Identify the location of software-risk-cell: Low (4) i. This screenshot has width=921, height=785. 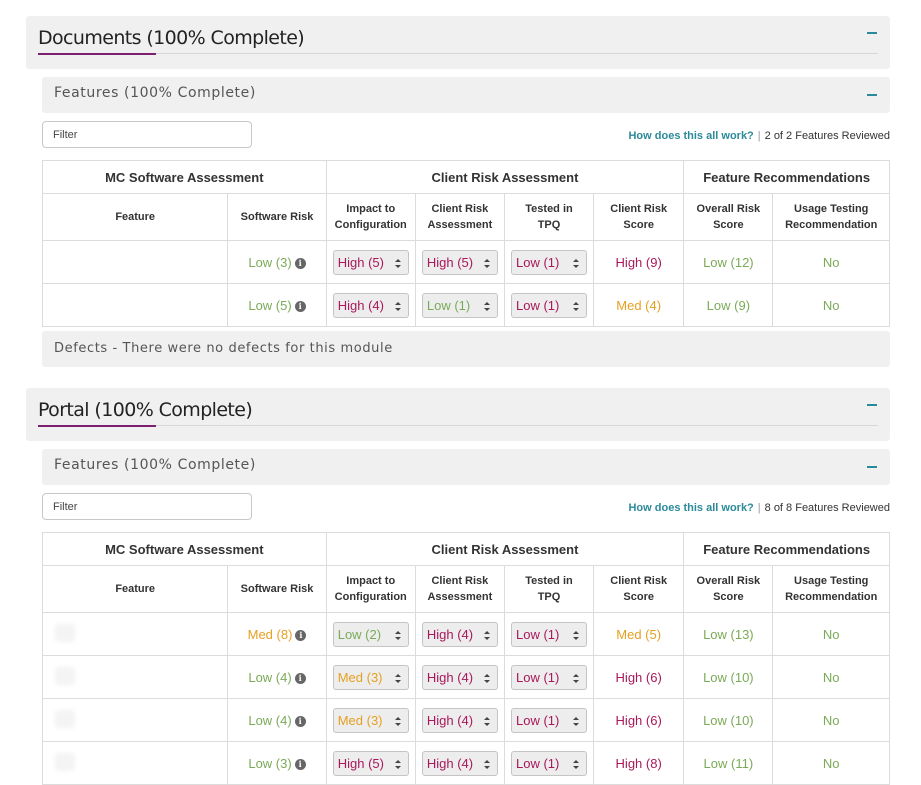
(277, 720).